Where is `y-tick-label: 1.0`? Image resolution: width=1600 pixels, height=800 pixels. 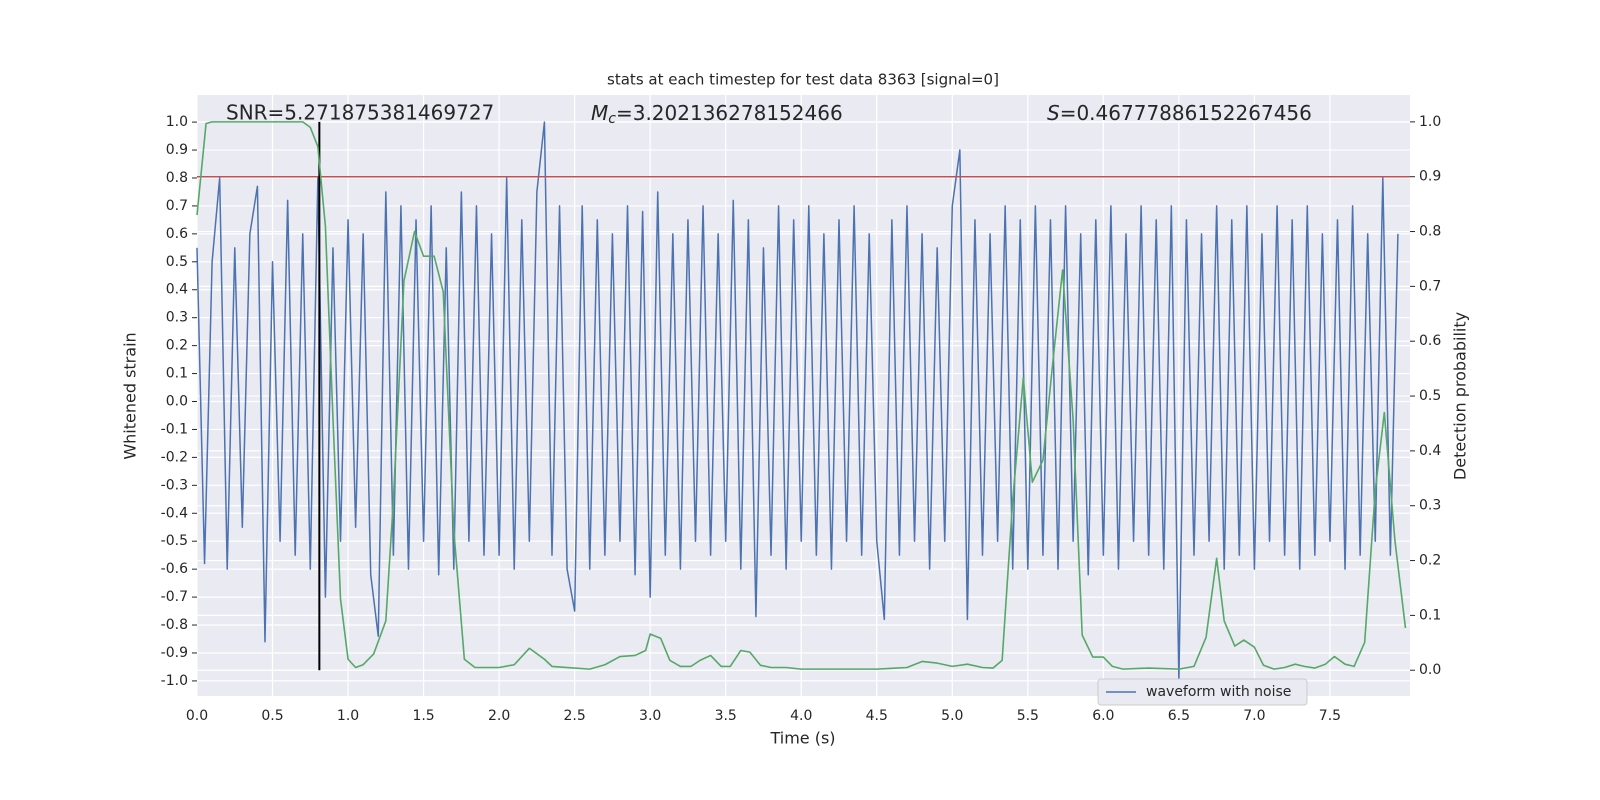 y-tick-label: 1.0 is located at coordinates (177, 122).